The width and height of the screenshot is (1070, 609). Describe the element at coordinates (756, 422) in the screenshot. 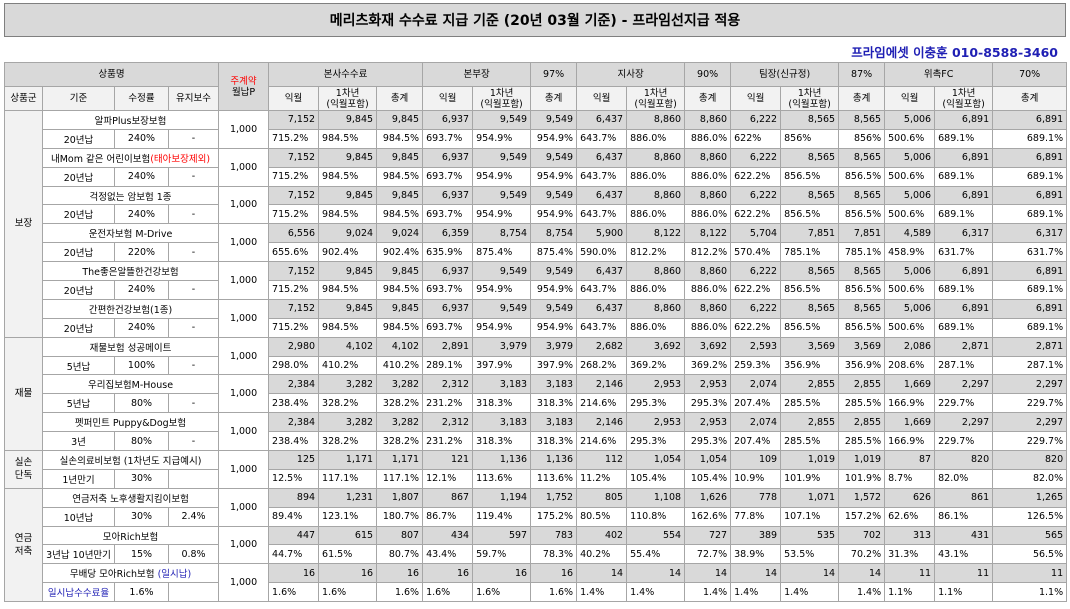

I see `amount-cell: 2,074` at that location.